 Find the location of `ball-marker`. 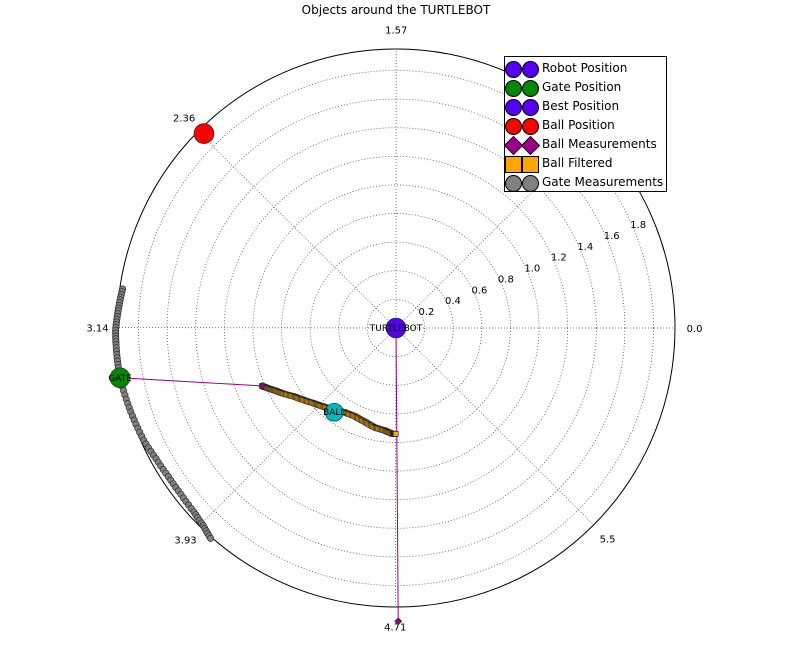

ball-marker is located at coordinates (334, 412).